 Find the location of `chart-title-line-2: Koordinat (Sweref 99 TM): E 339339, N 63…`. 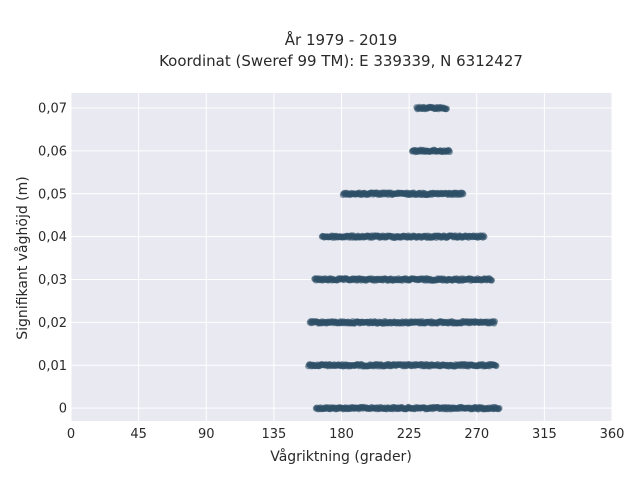

chart-title-line-2: Koordinat (Sweref 99 TM): E 339339, N 63… is located at coordinates (341, 61).